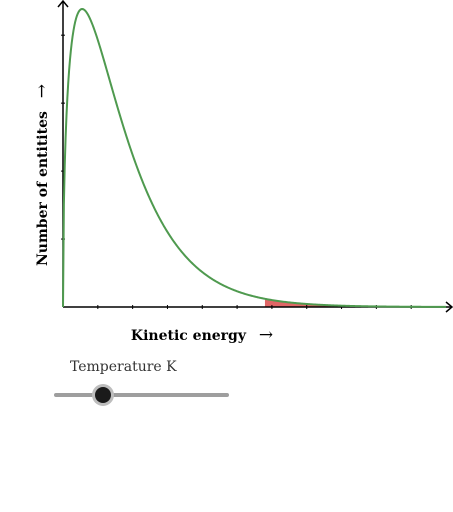  Describe the element at coordinates (102, 395) in the screenshot. I see `temperature-slider-thumb` at that location.